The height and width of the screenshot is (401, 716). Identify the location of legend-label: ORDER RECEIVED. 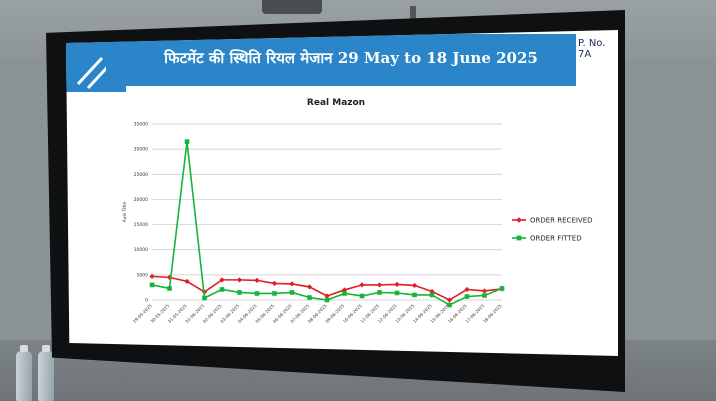
(561, 221).